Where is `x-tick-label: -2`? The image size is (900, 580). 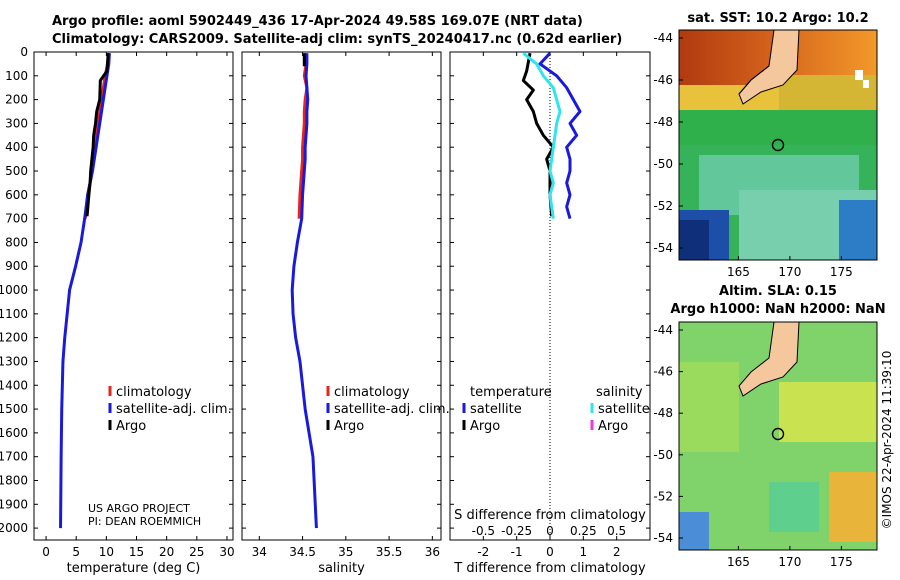
x-tick-label: -2 is located at coordinates (483, 552).